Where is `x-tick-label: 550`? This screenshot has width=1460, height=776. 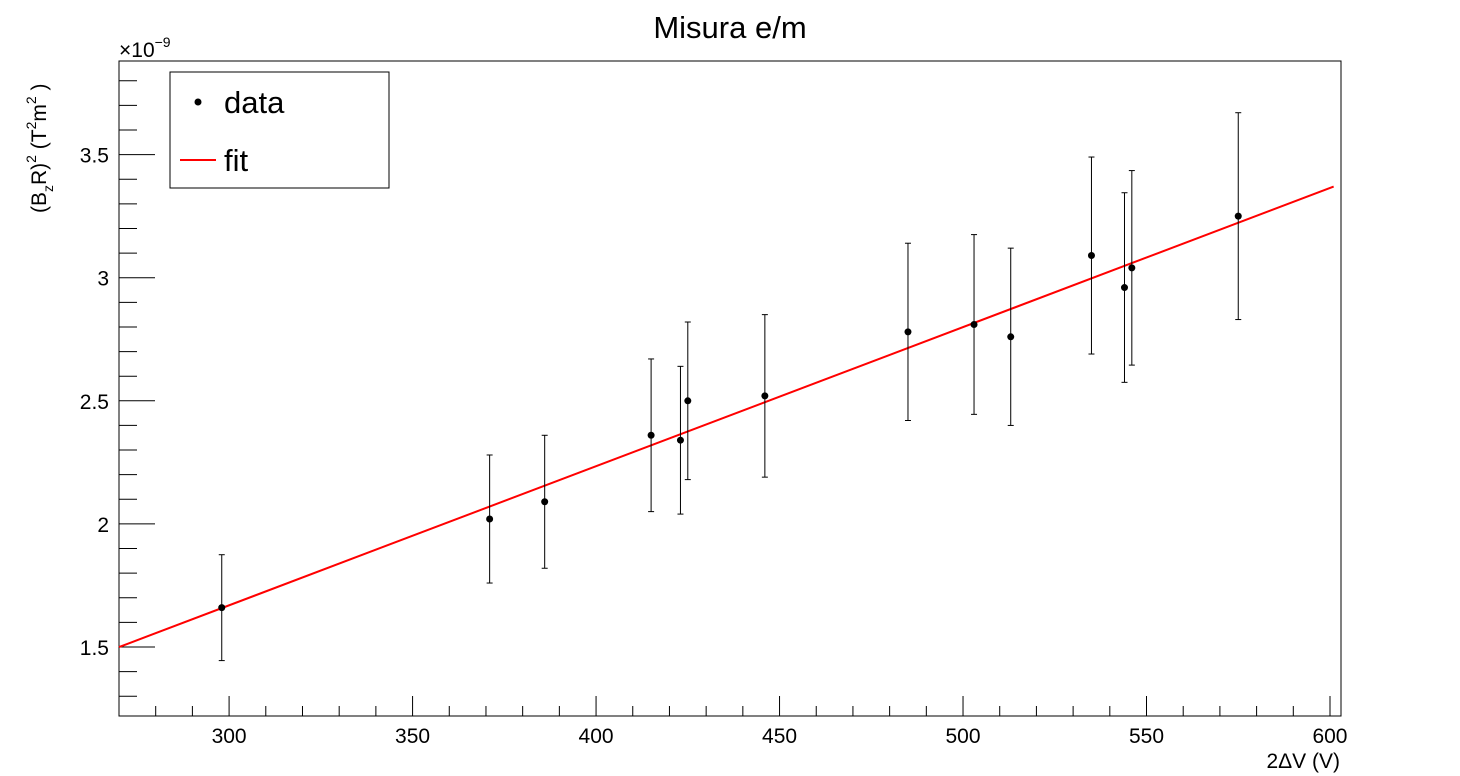
x-tick-label: 550 is located at coordinates (1146, 736).